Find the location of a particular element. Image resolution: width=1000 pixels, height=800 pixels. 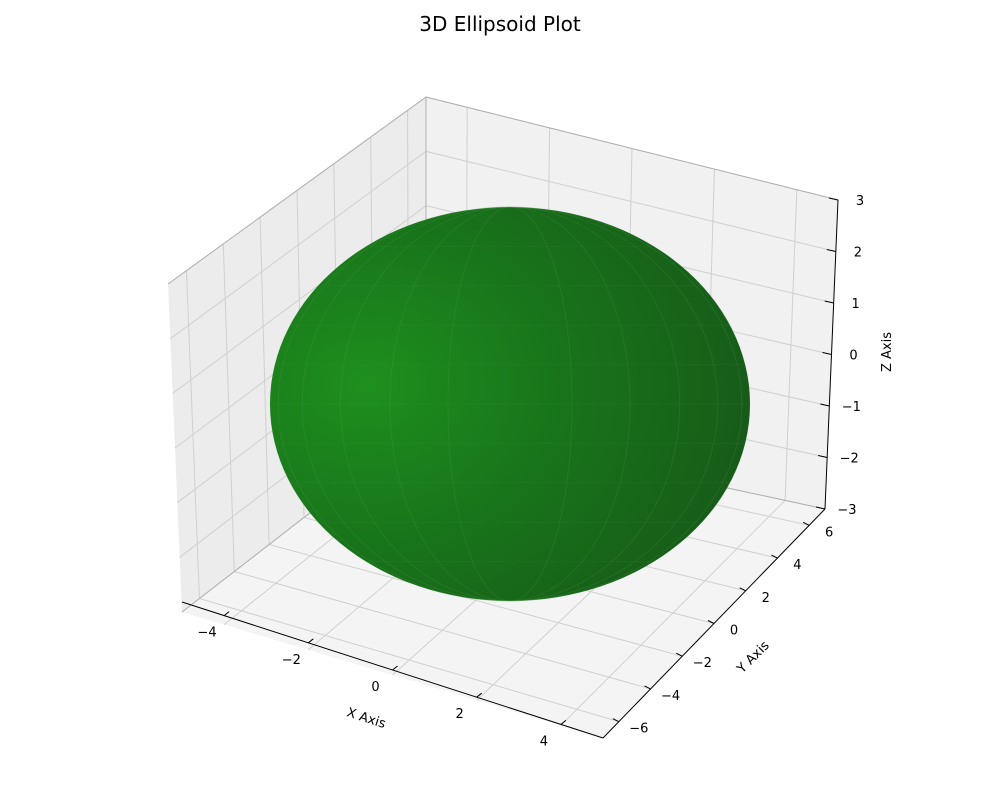

z-axis-label: Z Axis is located at coordinates (887, 352).